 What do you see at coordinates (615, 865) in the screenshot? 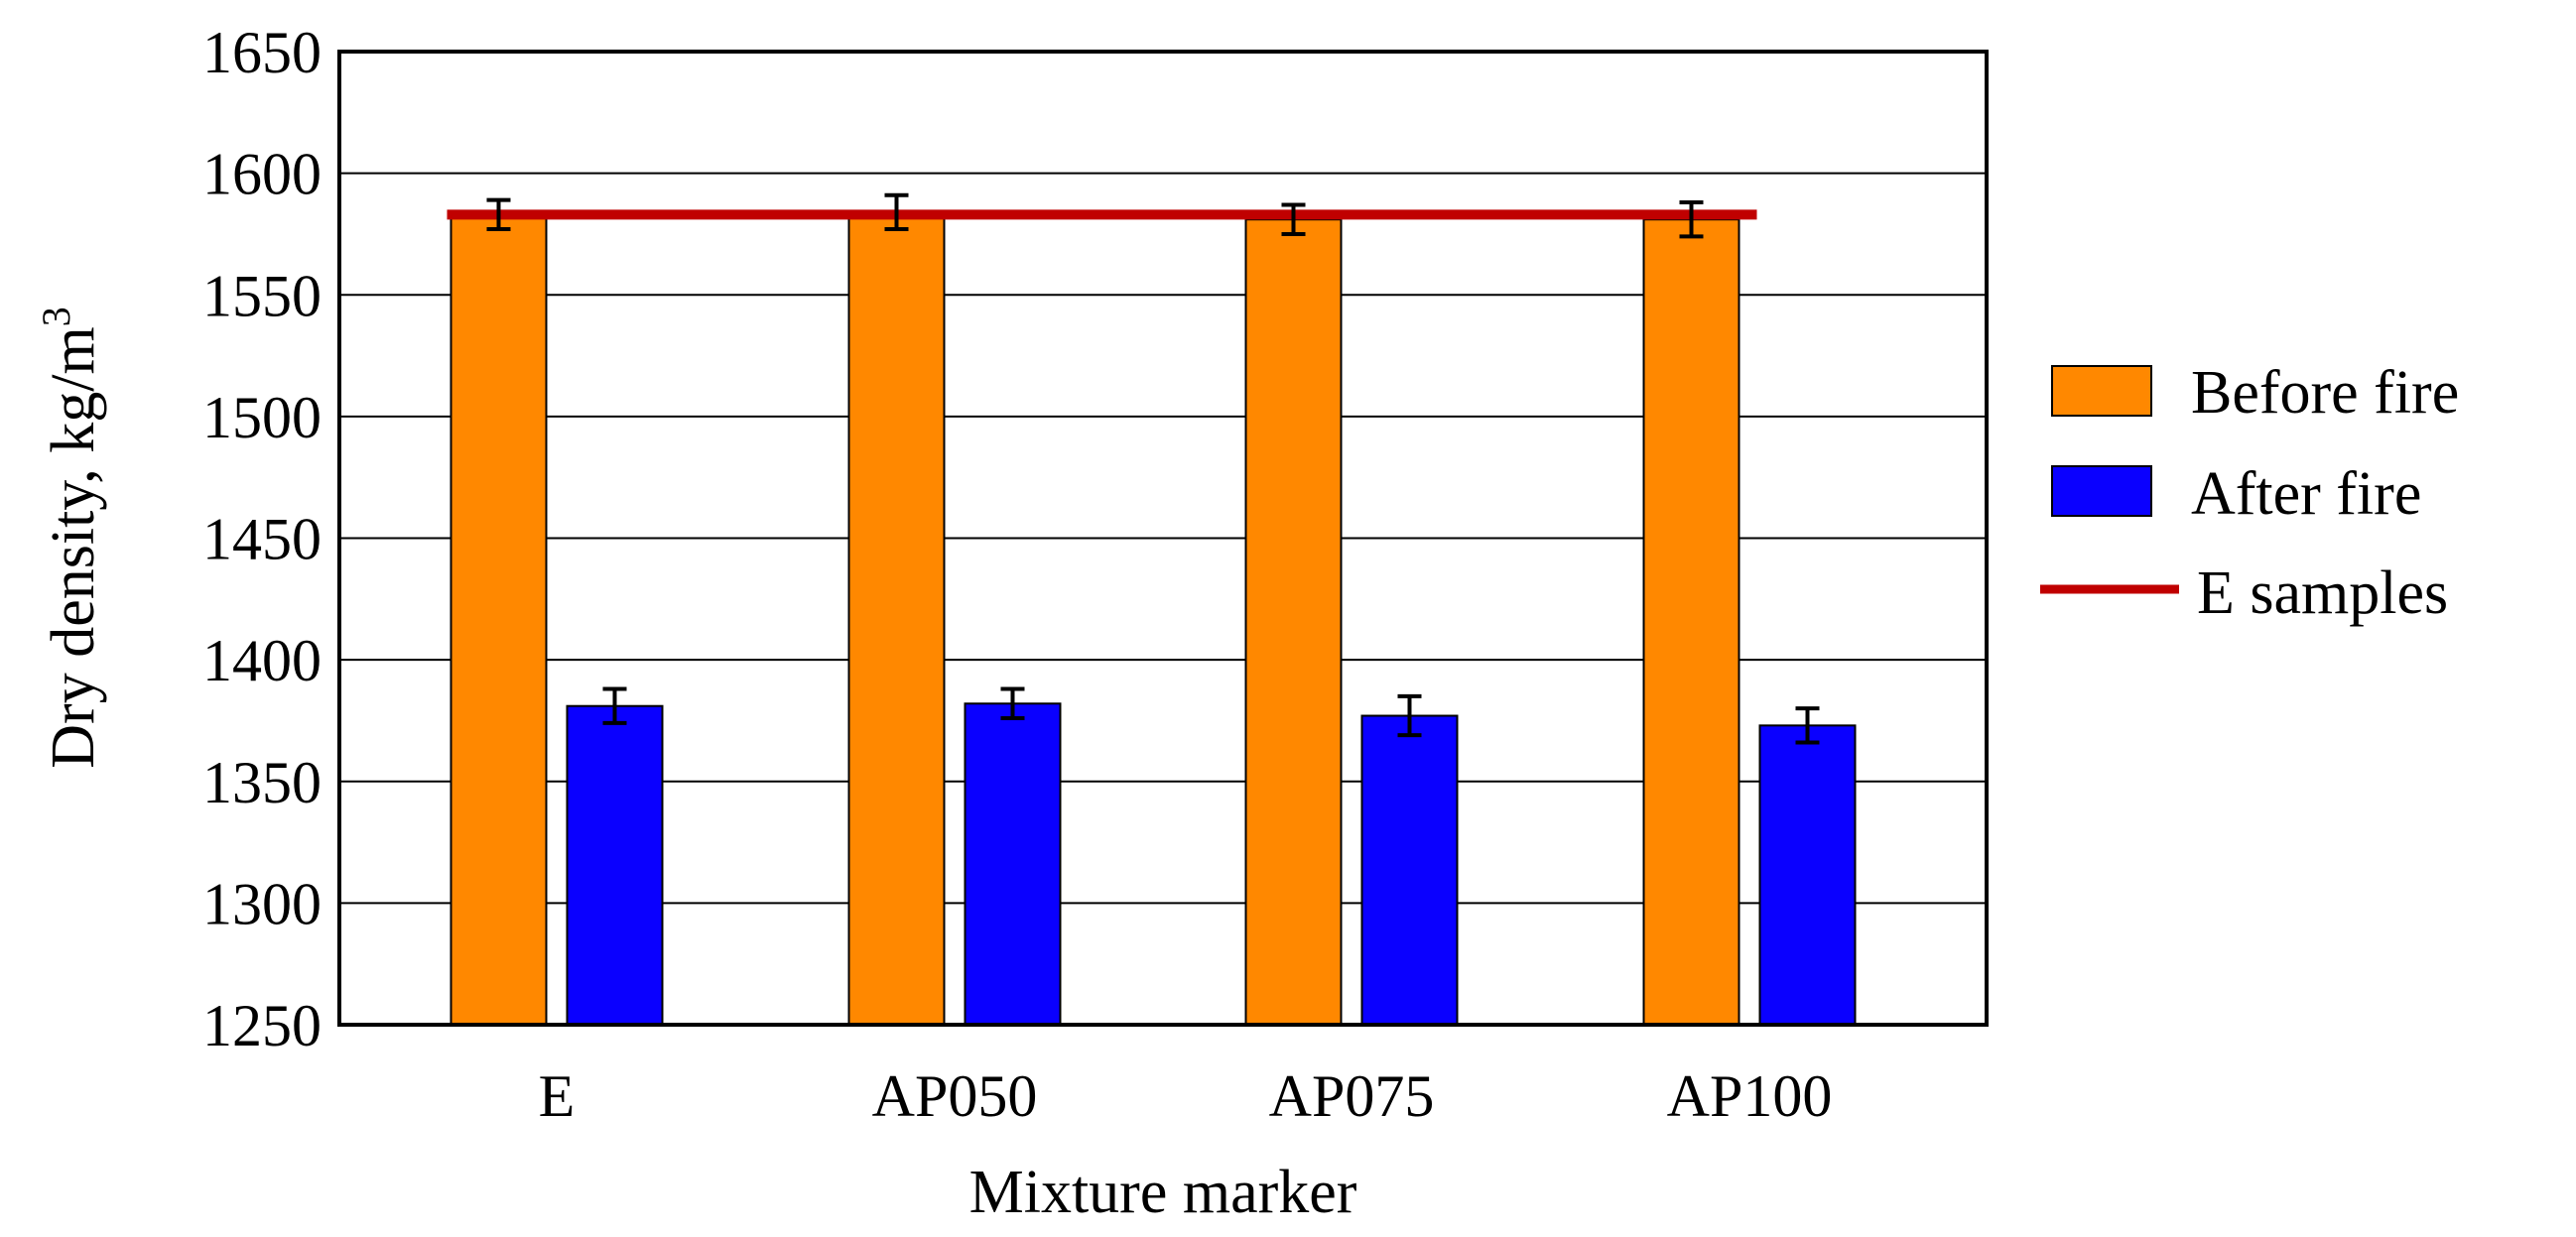
I see `bar-after-fire-e` at bounding box center [615, 865].